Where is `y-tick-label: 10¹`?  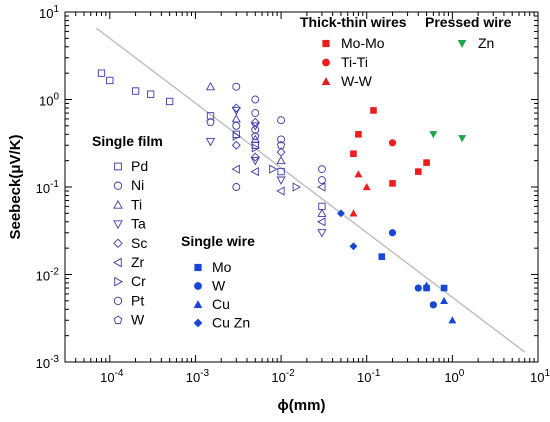
y-tick-label: 10¹ is located at coordinates (49, 12).